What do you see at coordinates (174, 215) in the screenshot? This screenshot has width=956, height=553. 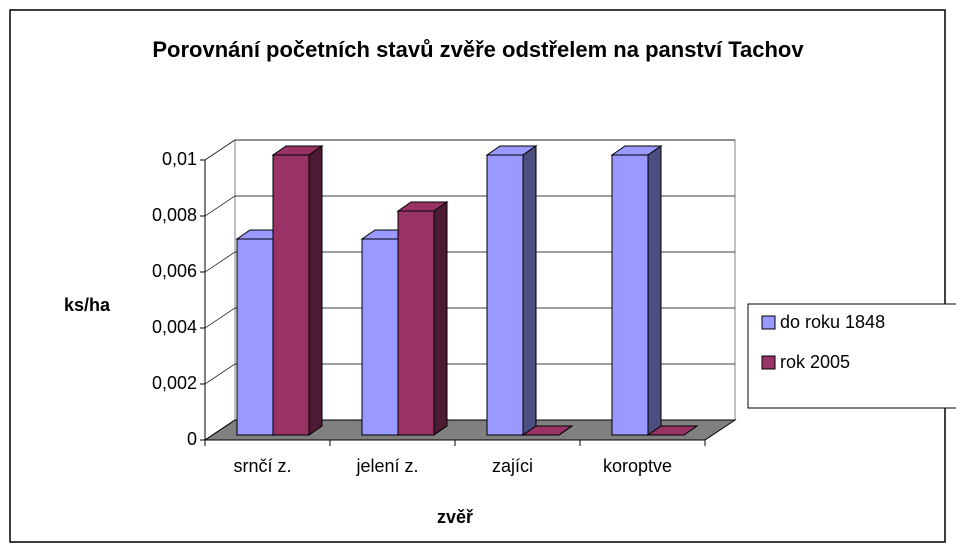 I see `y-tick-label: 0,008` at bounding box center [174, 215].